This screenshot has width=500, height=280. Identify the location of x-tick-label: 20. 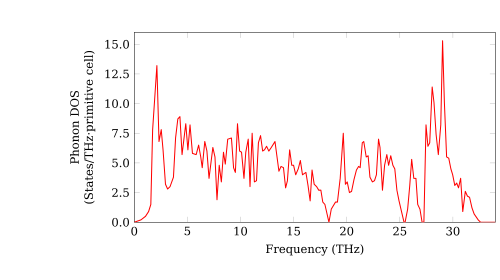
(347, 231).